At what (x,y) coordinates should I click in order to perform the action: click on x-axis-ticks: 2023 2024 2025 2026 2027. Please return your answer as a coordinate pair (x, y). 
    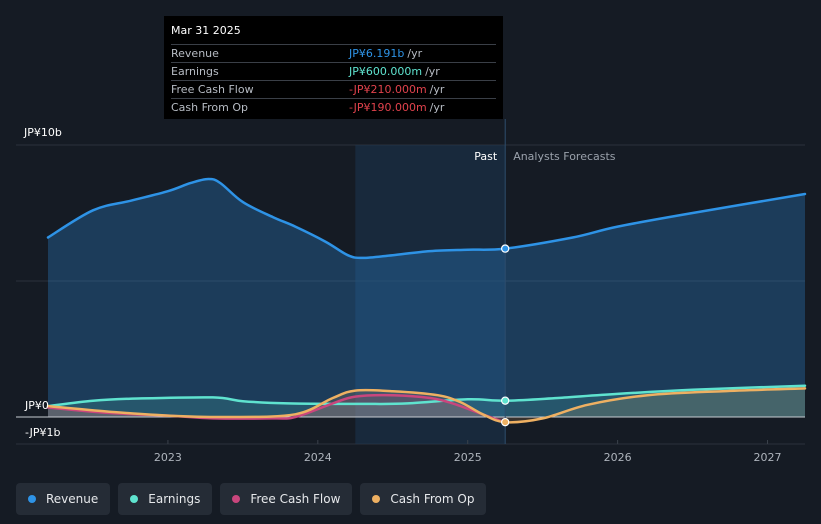
    Looking at the image, I should click on (468, 452).